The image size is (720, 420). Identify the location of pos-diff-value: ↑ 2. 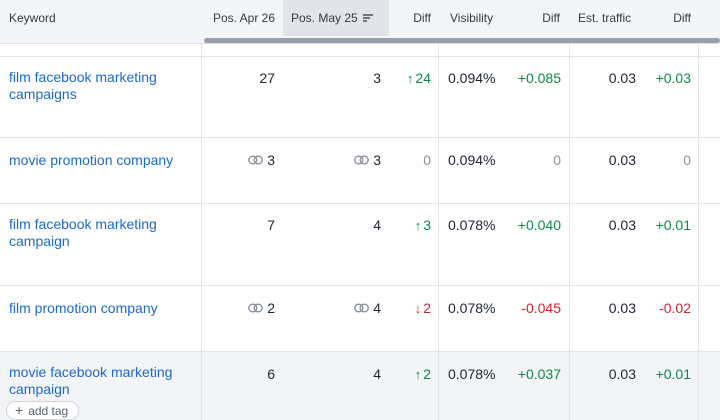
(422, 374).